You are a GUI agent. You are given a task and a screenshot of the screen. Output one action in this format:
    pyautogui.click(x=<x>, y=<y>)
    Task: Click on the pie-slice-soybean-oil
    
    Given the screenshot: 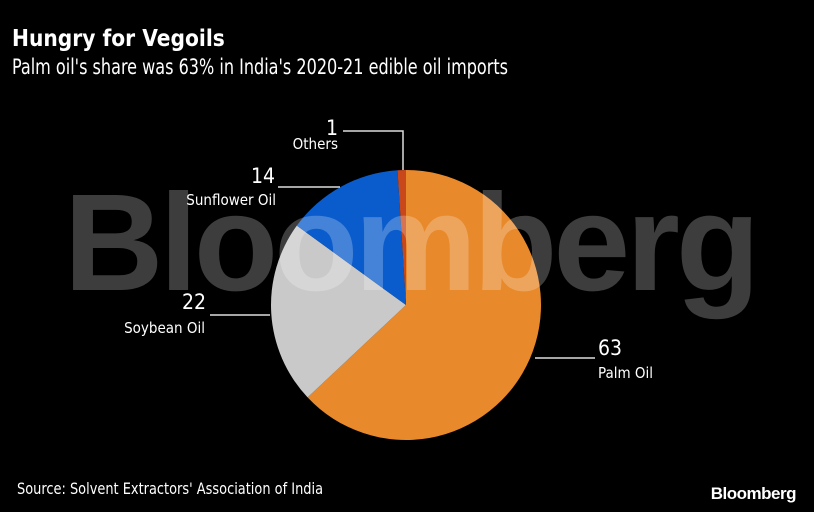 What is the action you would take?
    pyautogui.click(x=338, y=311)
    